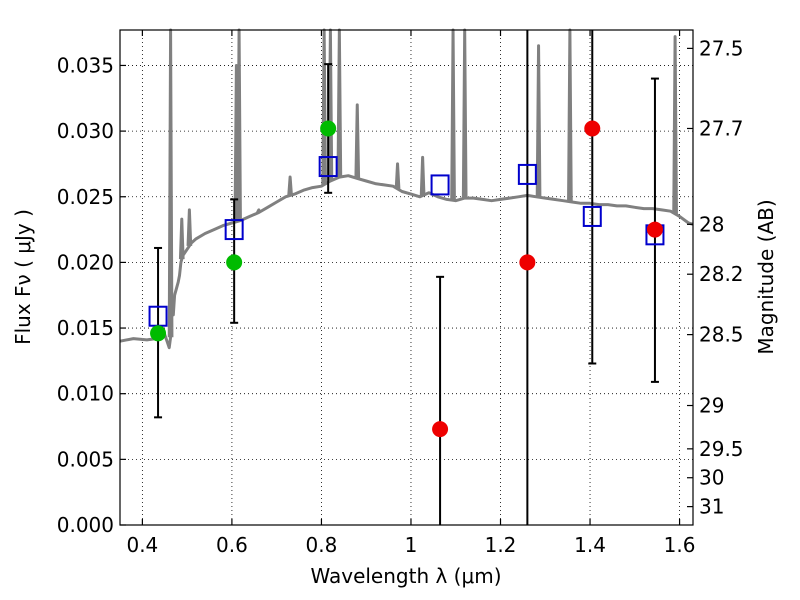 The height and width of the screenshot is (600, 800). I want to click on x-tick-label: 1.4, so click(590, 545).